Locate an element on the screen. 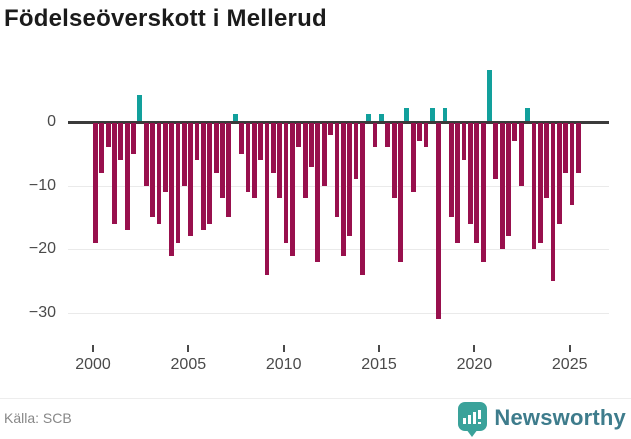 The image size is (631, 439). footer-divider is located at coordinates (315, 398).